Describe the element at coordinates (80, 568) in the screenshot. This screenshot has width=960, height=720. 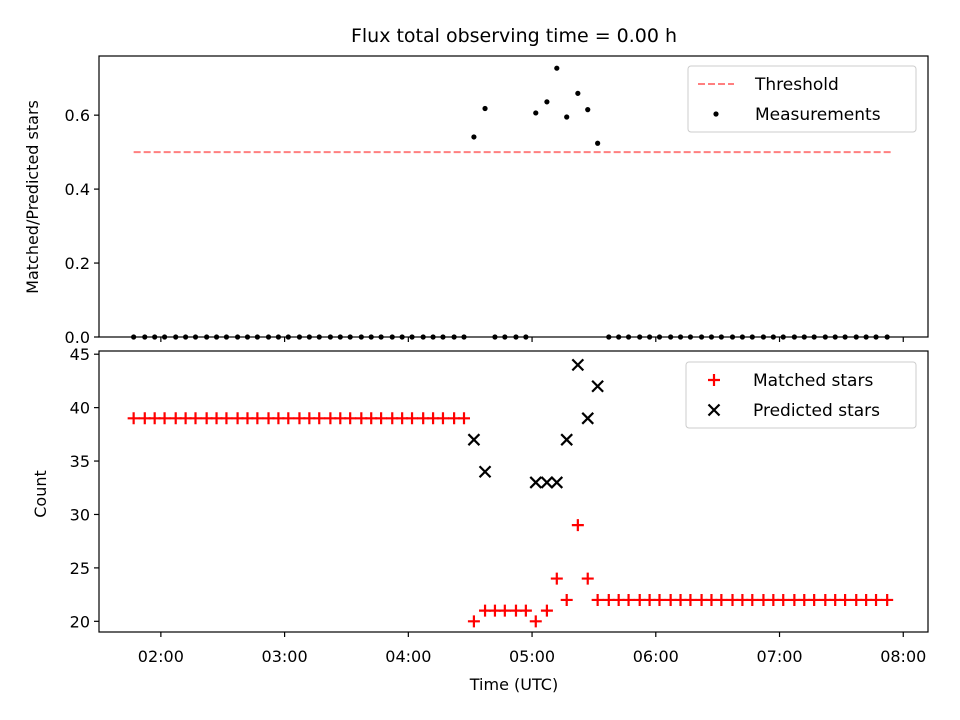
I see `y-tick-label: 25` at that location.